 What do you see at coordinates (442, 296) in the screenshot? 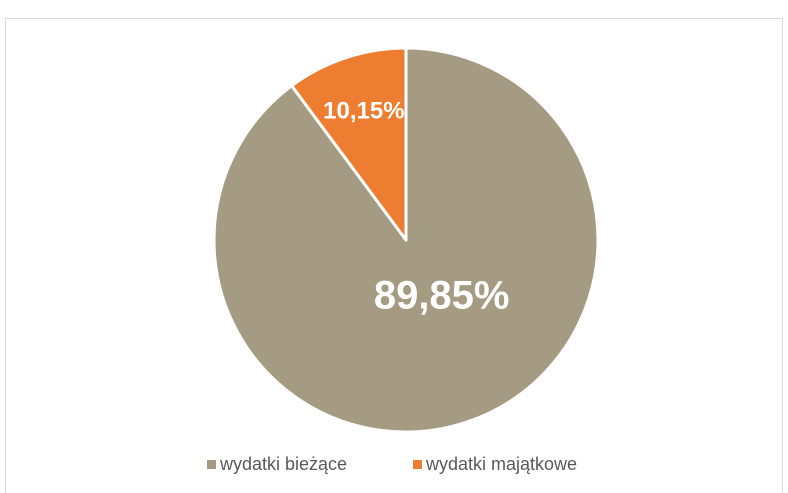
I see `data-label: 89,85%` at bounding box center [442, 296].